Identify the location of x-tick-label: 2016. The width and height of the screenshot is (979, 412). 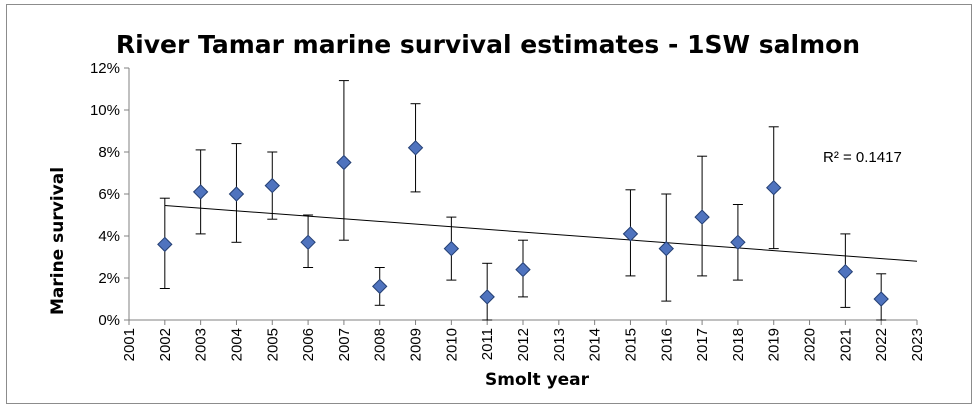
(666, 344).